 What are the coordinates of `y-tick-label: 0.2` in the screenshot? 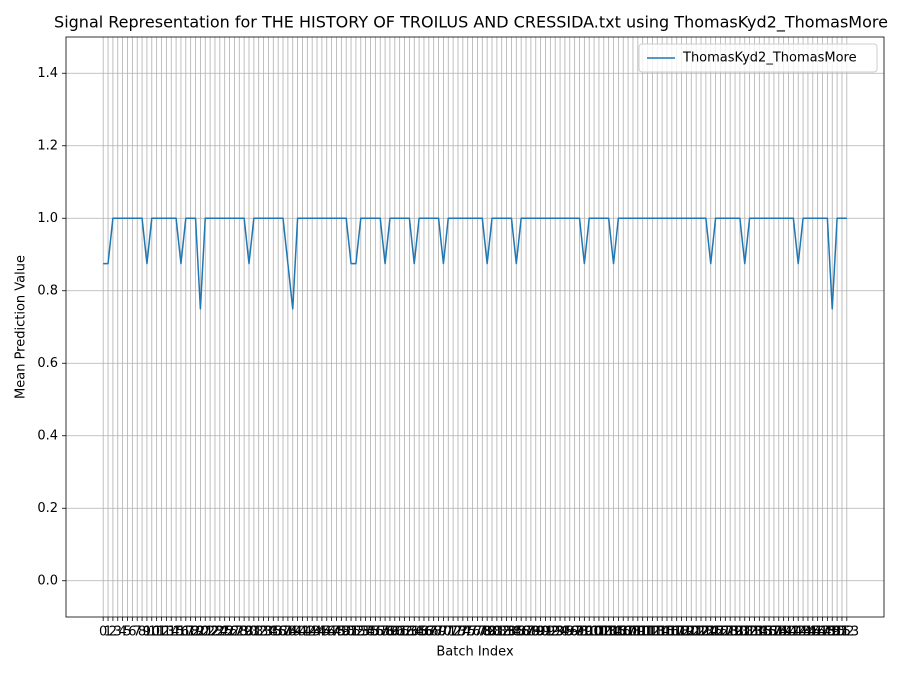 It's located at (47, 508).